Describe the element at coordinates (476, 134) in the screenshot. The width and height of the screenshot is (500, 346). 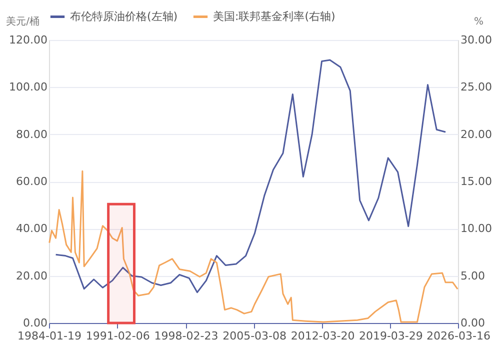
I see `y2-tick-label: 20.00` at that location.